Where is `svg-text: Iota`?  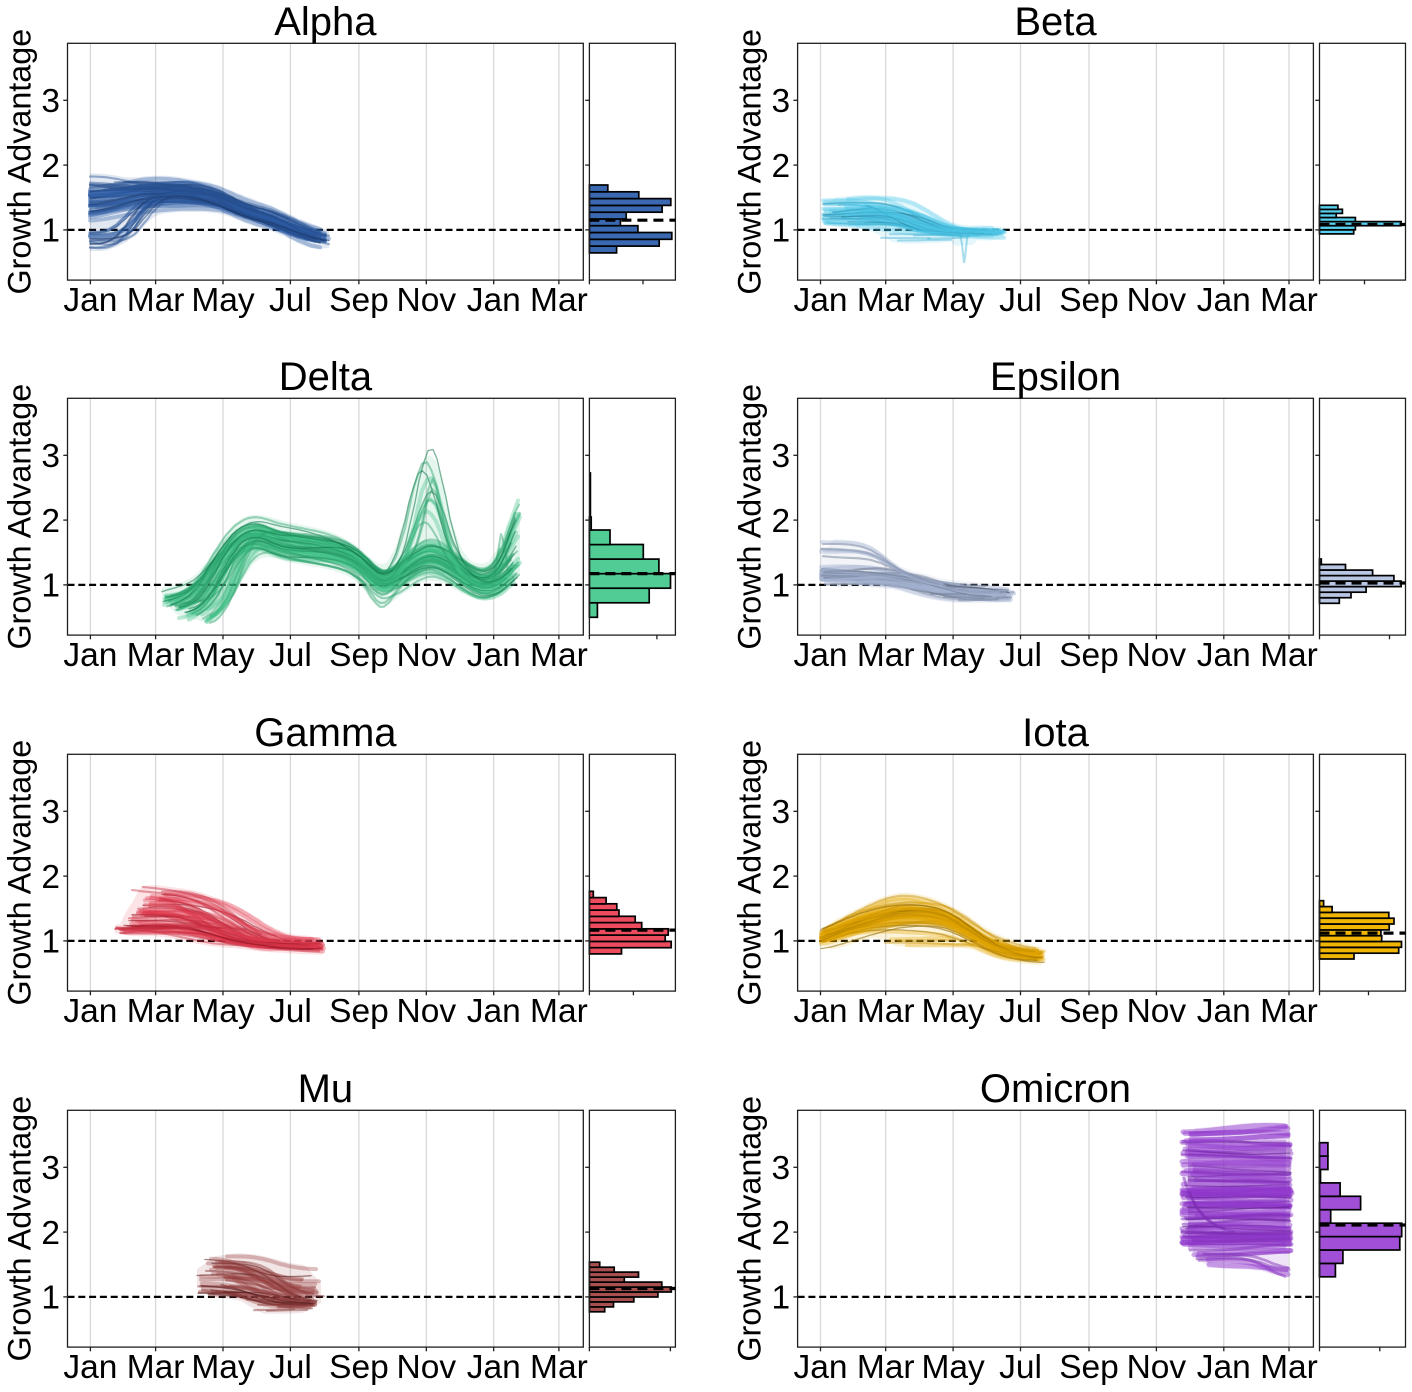
svg-text: Iota is located at coordinates (1055, 733).